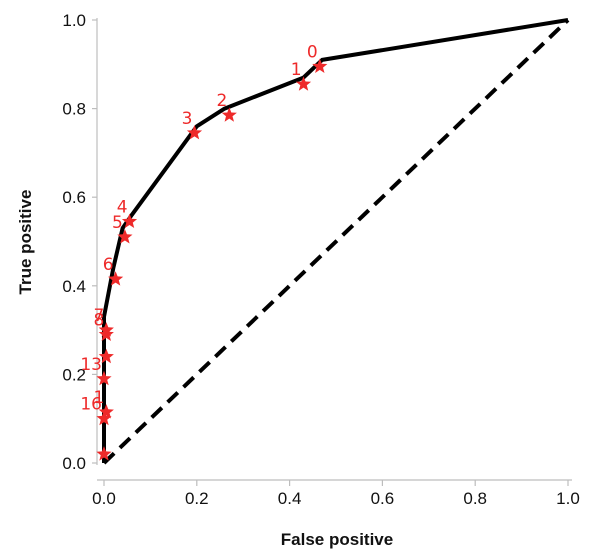 The height and width of the screenshot is (553, 589). I want to click on threshold-label: 13, so click(91, 365).